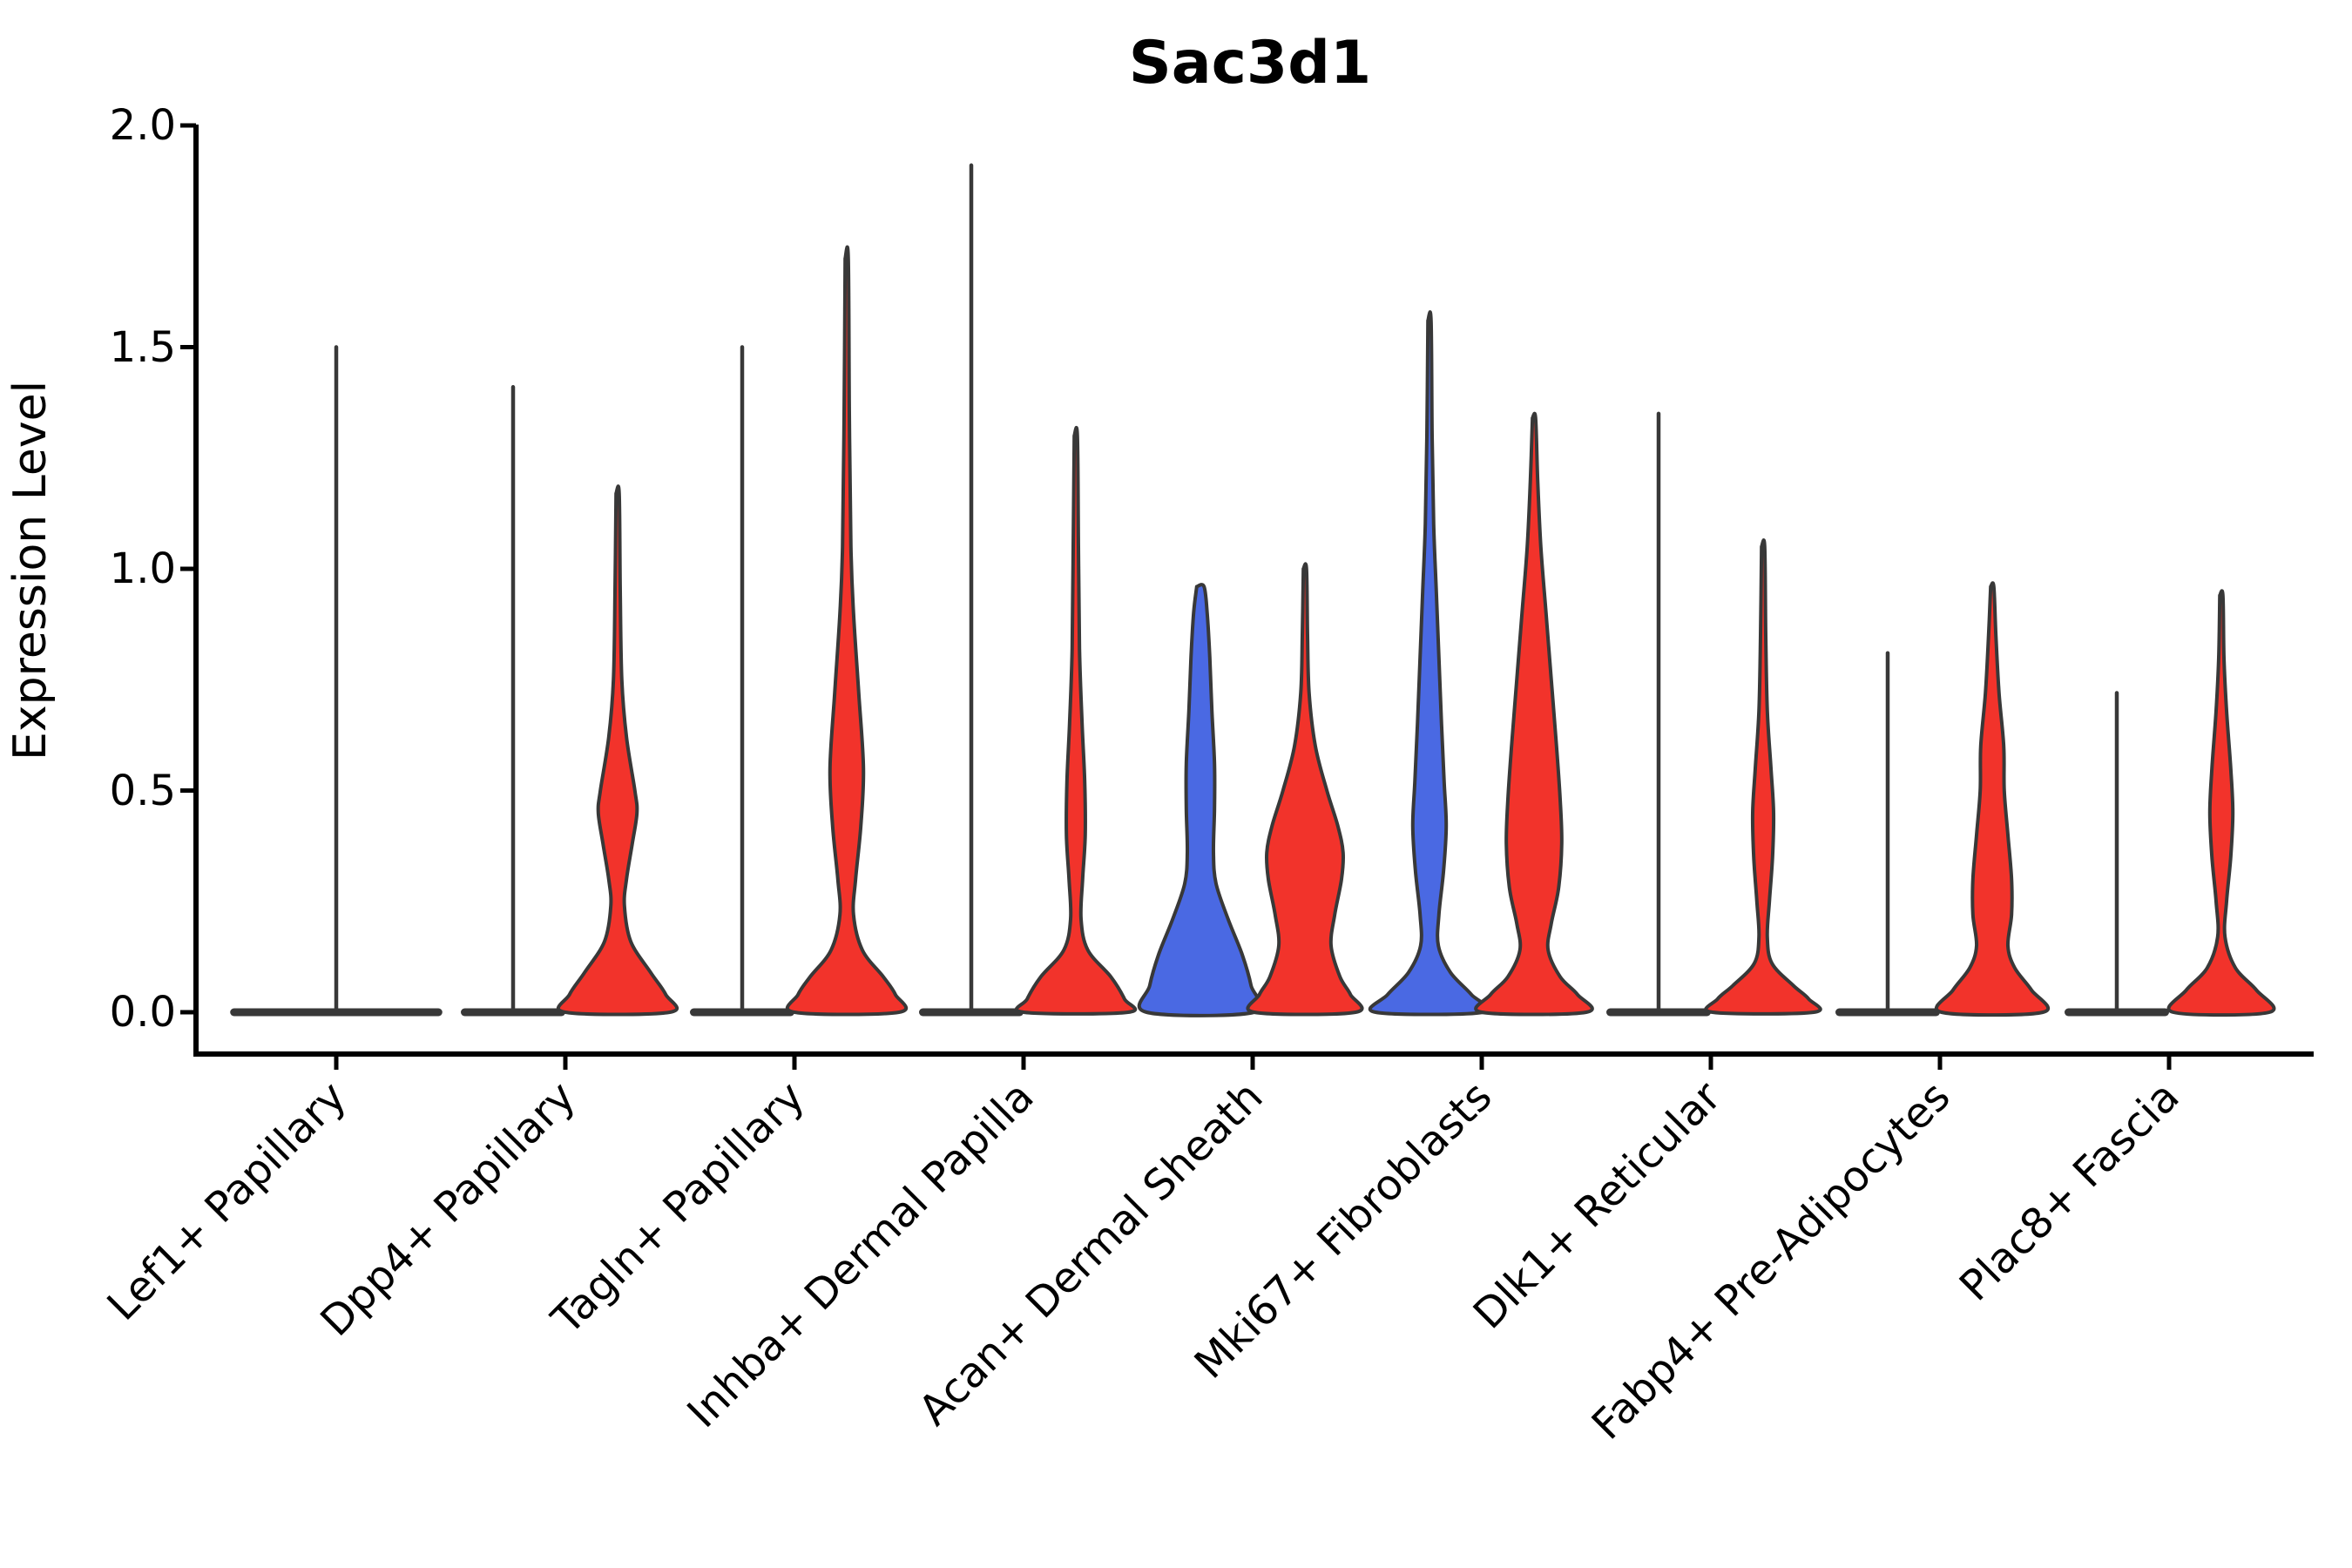  Describe the element at coordinates (2221, 803) in the screenshot. I see `violin-plac8-right` at that location.